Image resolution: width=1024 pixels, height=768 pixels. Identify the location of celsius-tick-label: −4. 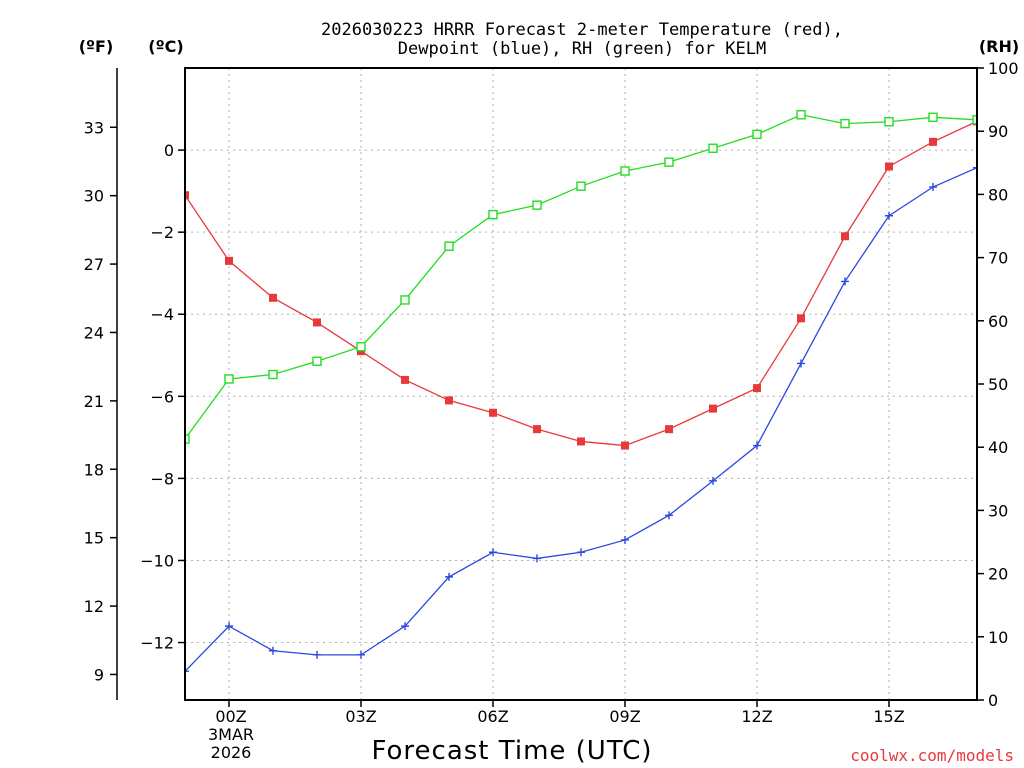
(162, 314).